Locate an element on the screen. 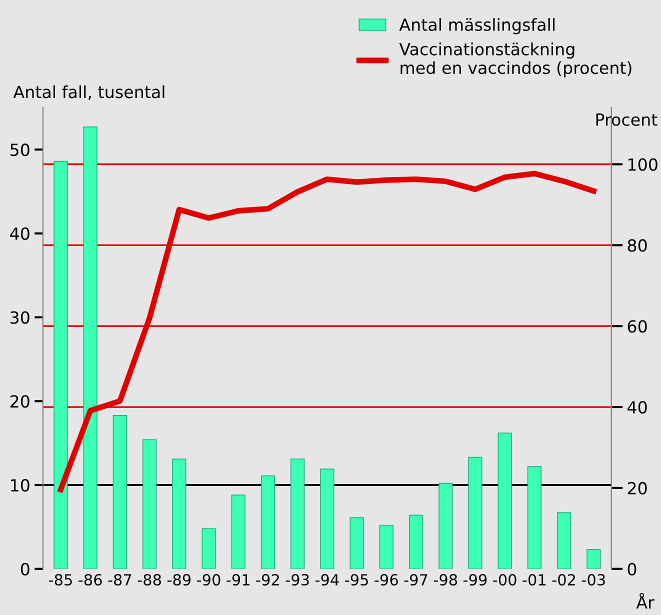 This screenshot has width=661, height=615. x-tick-label: -95 is located at coordinates (356, 580).